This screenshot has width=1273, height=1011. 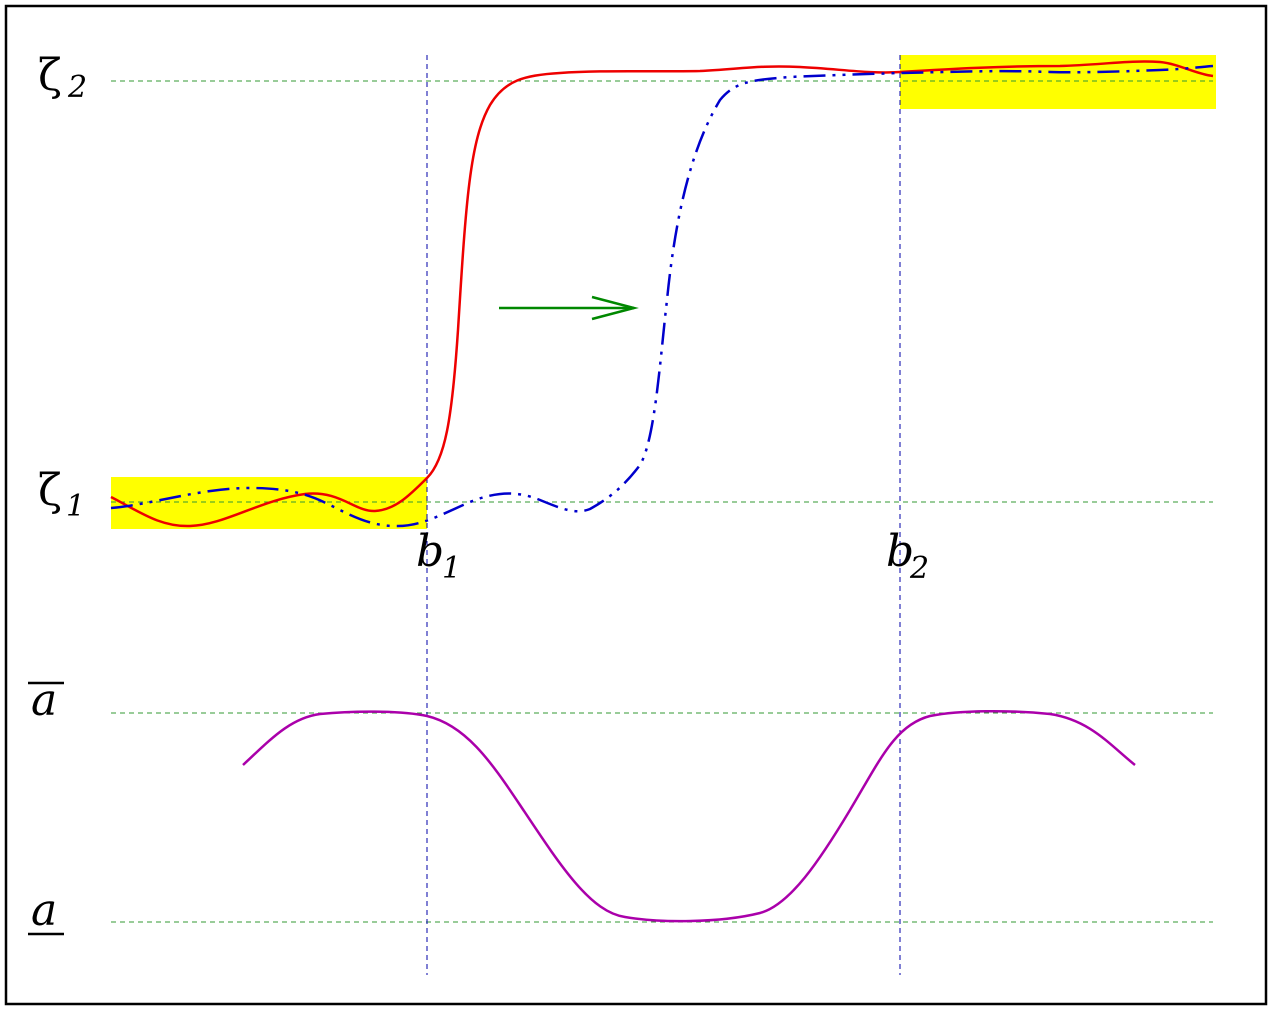 I want to click on a-lower-label: a, so click(x=46, y=910).